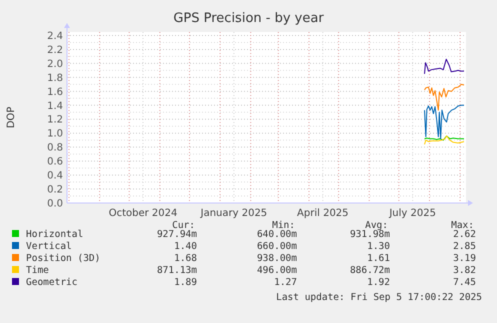 The height and width of the screenshot is (323, 497). Describe the element at coordinates (55, 162) in the screenshot. I see `y-tick-label: 0.6` at that location.